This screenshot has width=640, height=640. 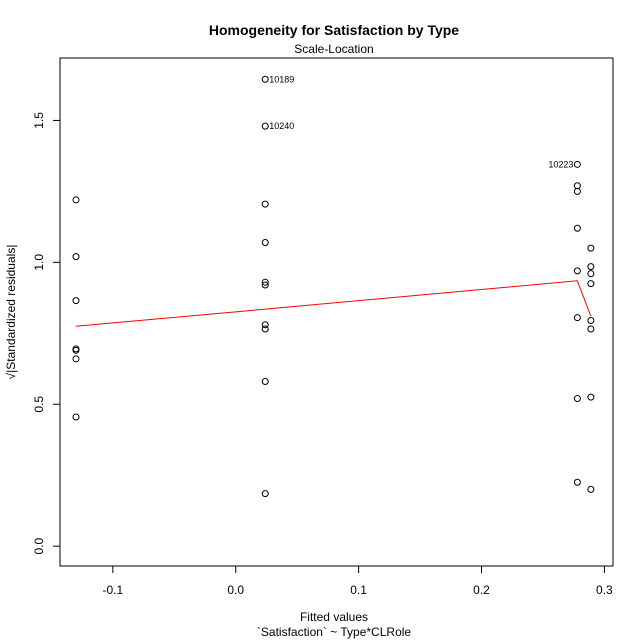 What do you see at coordinates (46, 333) in the screenshot?
I see `y-axis: 0.0 0.5 1.0 1.5` at bounding box center [46, 333].